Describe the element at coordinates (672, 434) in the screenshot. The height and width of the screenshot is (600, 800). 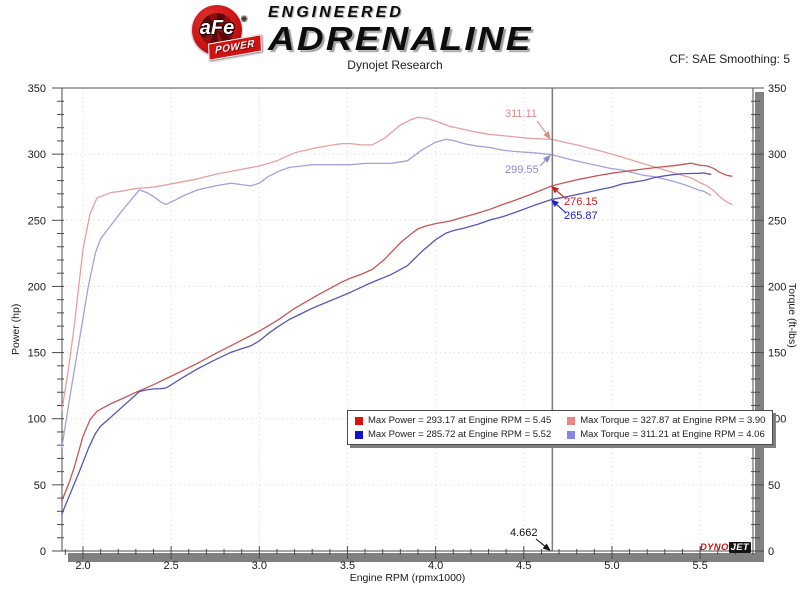
I see `legend-label: Max Torque = 311.21 at Engine RPM = 4.06` at that location.